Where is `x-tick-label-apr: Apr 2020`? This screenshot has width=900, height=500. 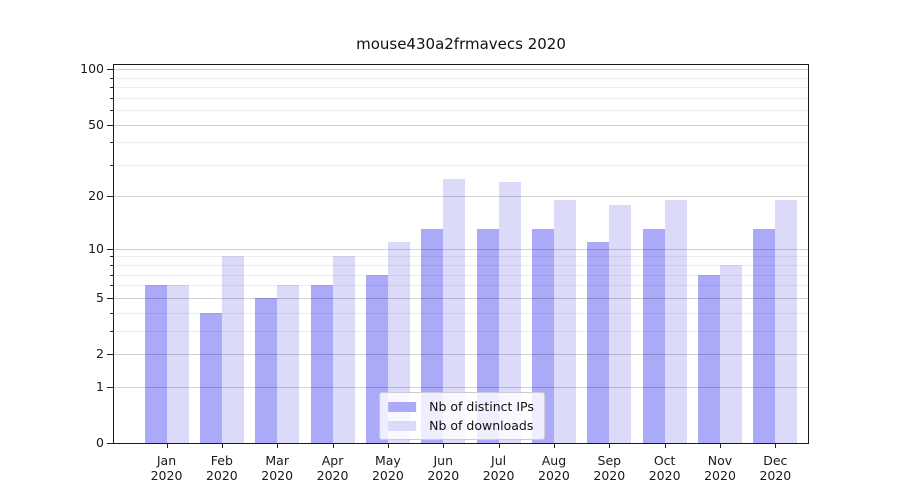 x-tick-label-apr: Apr 2020 is located at coordinates (333, 468).